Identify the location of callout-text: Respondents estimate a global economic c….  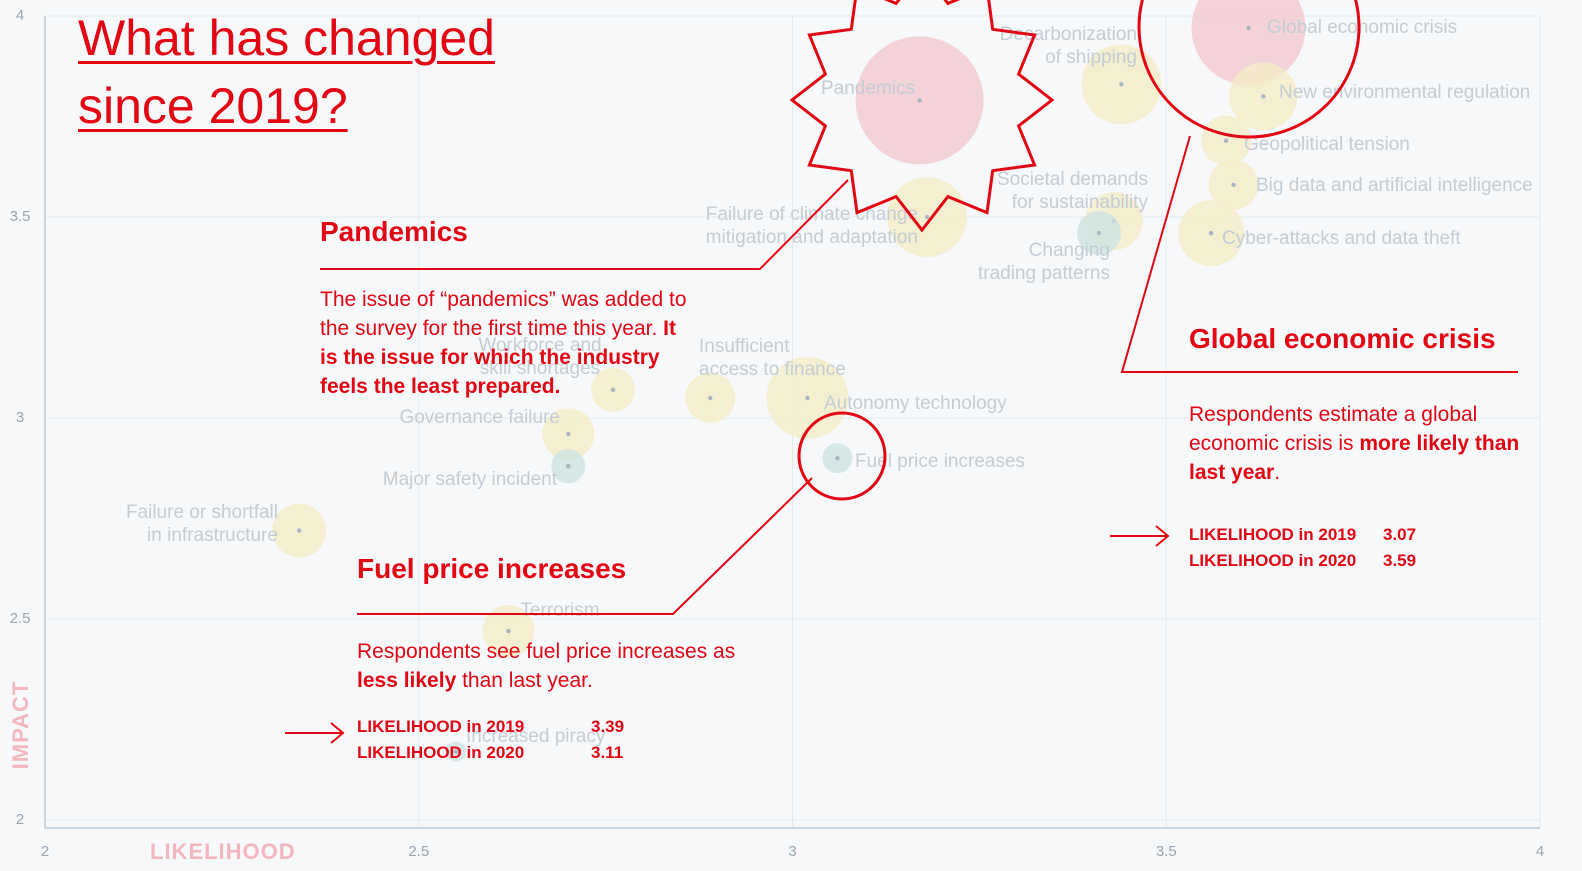
(1333, 429).